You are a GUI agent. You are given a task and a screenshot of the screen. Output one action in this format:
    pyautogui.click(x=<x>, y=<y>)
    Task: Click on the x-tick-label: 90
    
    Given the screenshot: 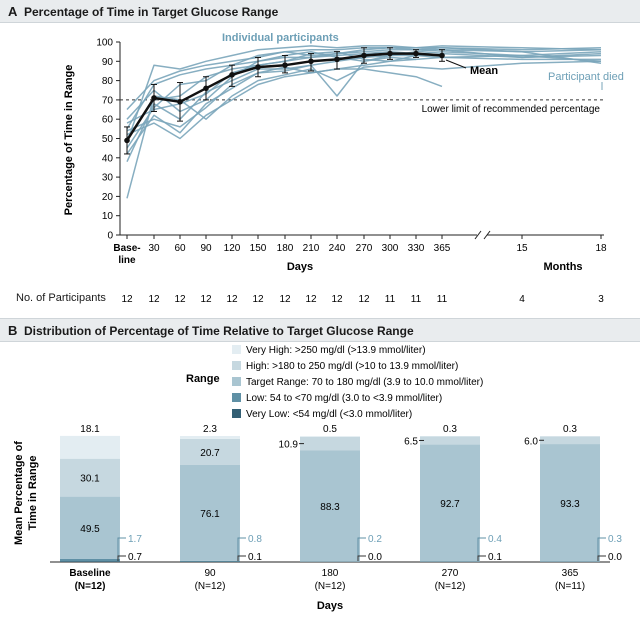 What is the action you would take?
    pyautogui.click(x=206, y=248)
    